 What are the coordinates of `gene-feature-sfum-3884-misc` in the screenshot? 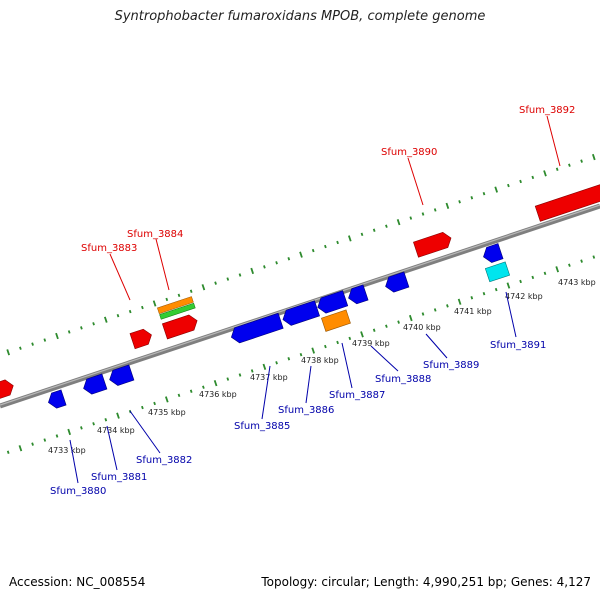 It's located at (177, 311).